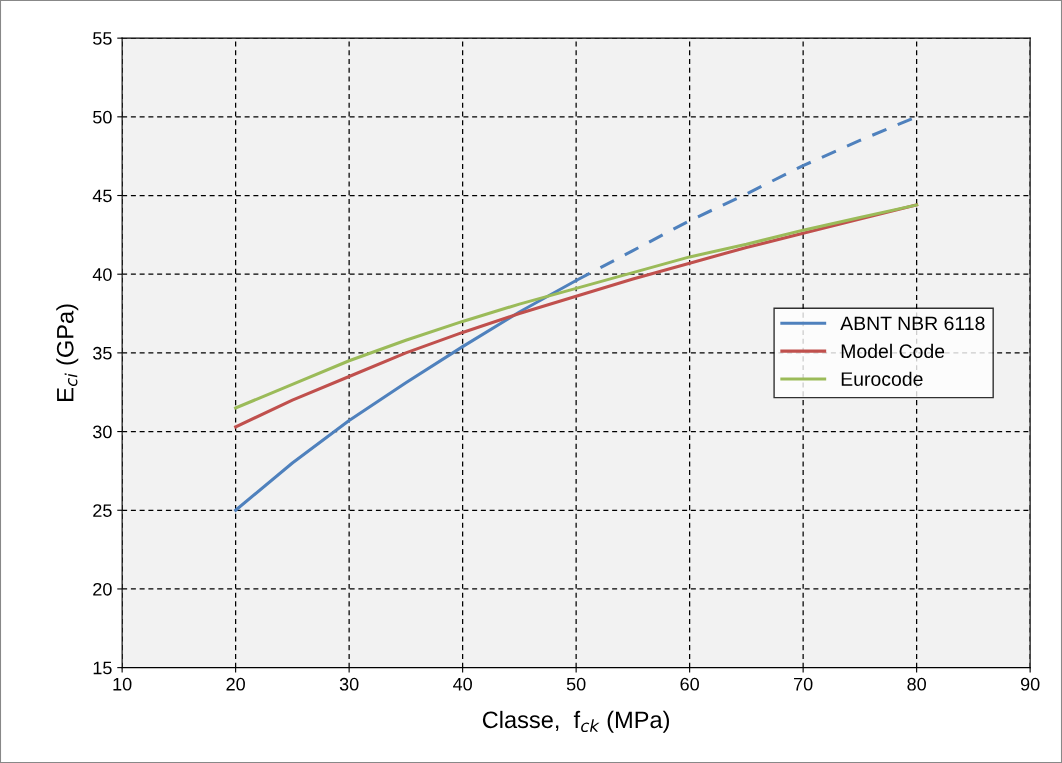  What do you see at coordinates (893, 351) in the screenshot?
I see `legend-label: Model Code` at bounding box center [893, 351].